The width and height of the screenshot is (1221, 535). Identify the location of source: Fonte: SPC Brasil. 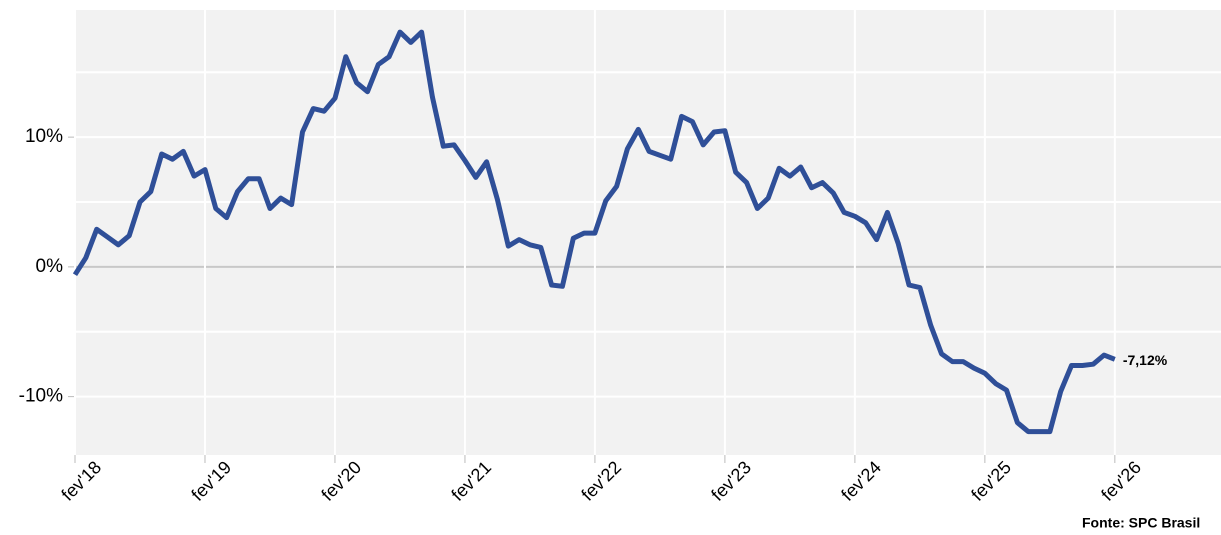
(1141, 523).